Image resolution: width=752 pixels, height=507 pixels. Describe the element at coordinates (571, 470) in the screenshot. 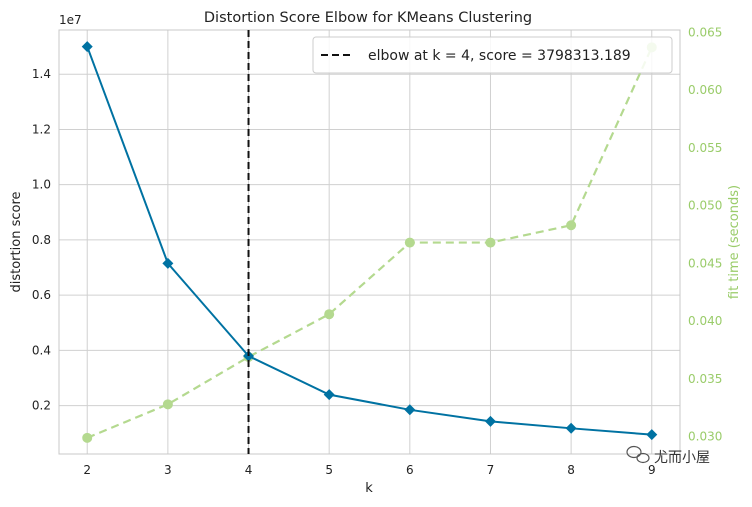

I see `x-tick-label: 8` at that location.